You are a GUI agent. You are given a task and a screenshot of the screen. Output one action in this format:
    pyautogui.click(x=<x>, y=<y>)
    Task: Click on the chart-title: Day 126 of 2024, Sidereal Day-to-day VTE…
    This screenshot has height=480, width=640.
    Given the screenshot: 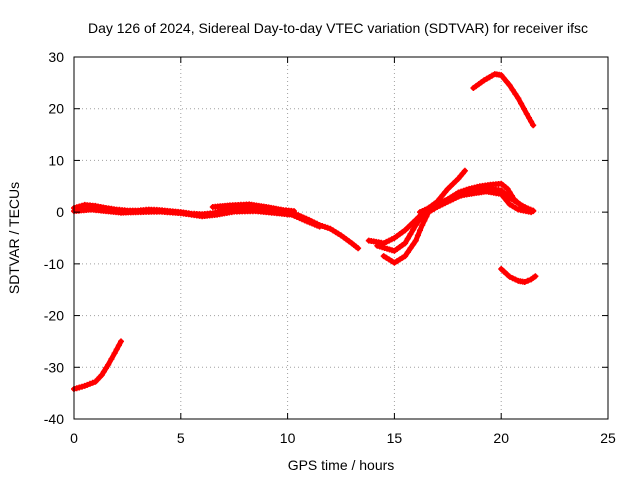 What is the action you would take?
    pyautogui.click(x=338, y=28)
    